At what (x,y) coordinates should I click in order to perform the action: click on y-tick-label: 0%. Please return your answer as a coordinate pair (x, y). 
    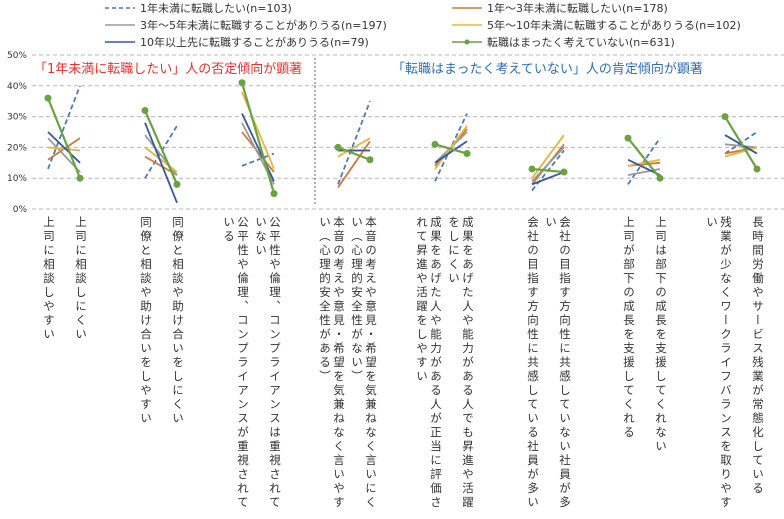
    Looking at the image, I should click on (20, 210).